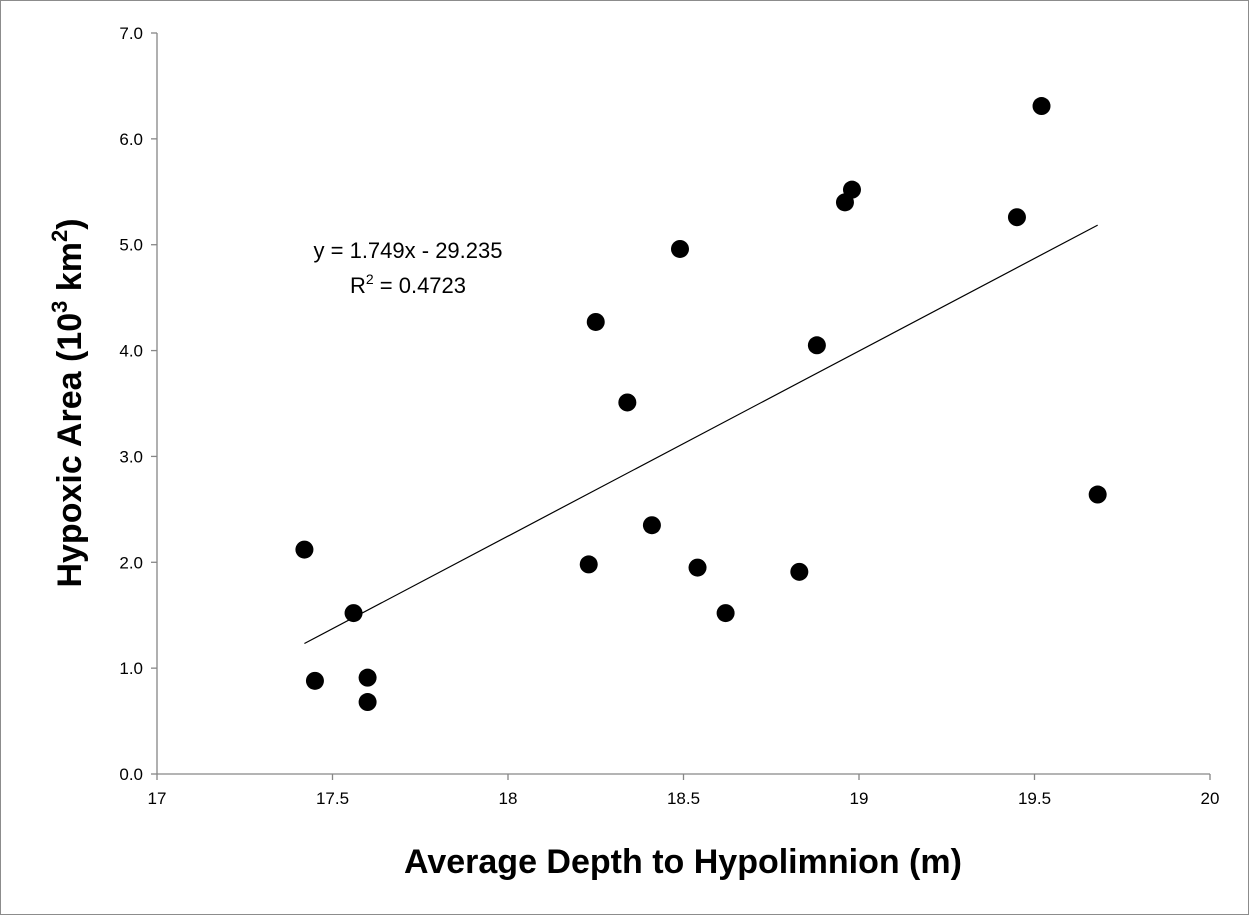 This screenshot has height=916, width=1249. What do you see at coordinates (131, 668) in the screenshot?
I see `y-tick-label: 1.0` at bounding box center [131, 668].